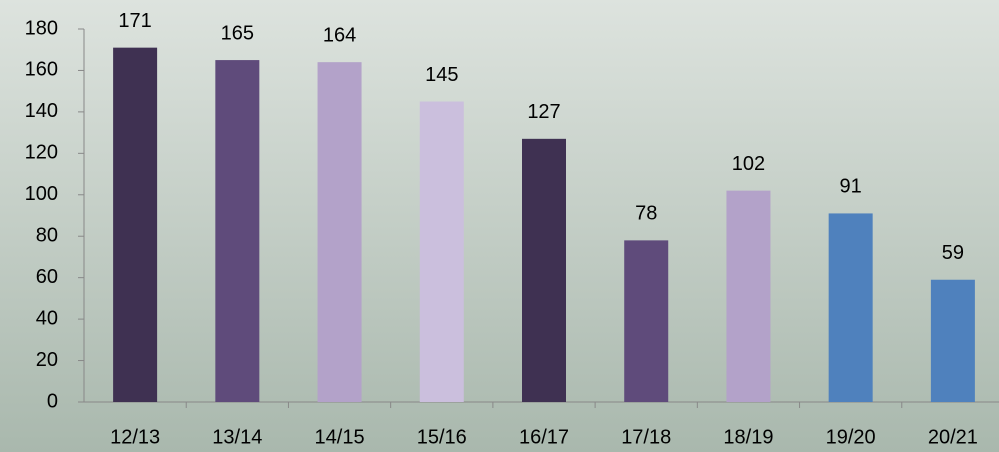  Describe the element at coordinates (41, 70) in the screenshot. I see `y-tick-label: 160` at that location.